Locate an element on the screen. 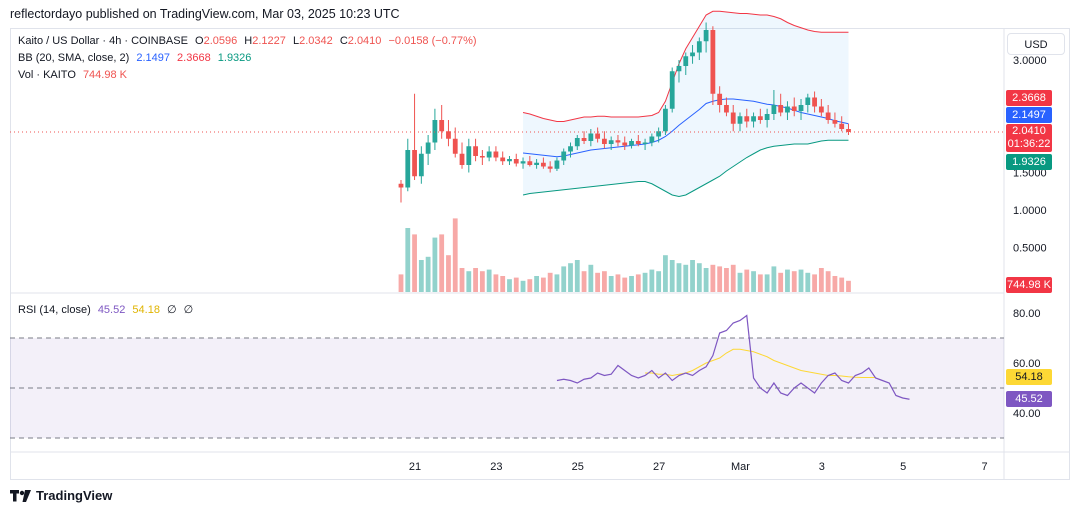 This screenshot has height=515, width=1080. bb-basis-value: 2.1497 is located at coordinates (153, 58).